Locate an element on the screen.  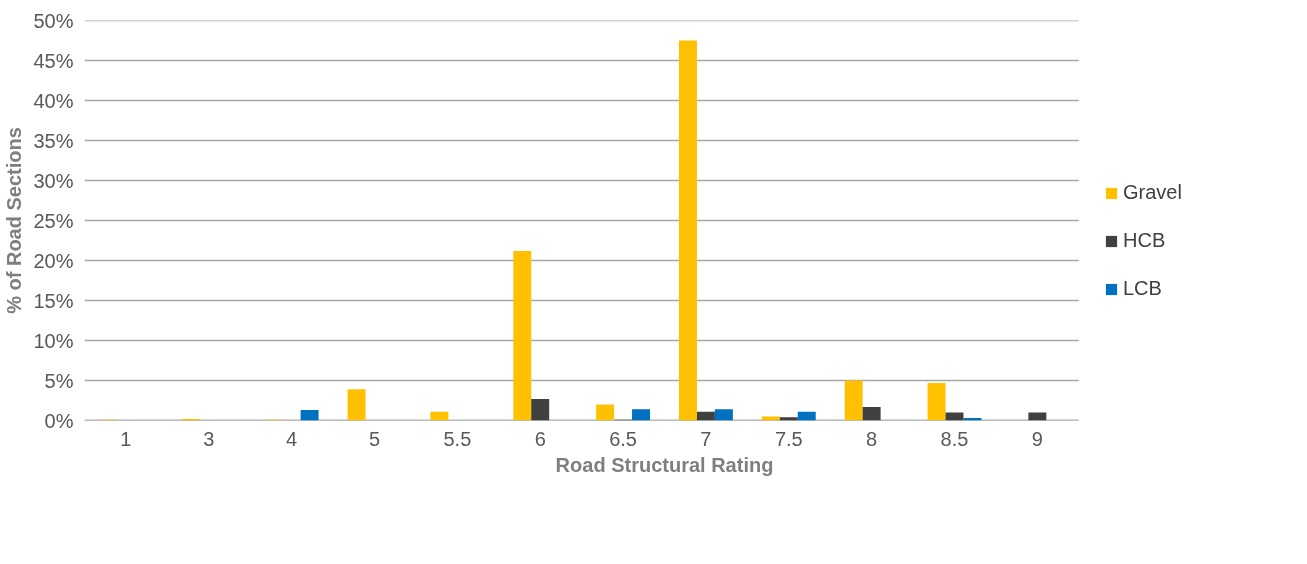
y-tick-label: 30% is located at coordinates (53, 180).